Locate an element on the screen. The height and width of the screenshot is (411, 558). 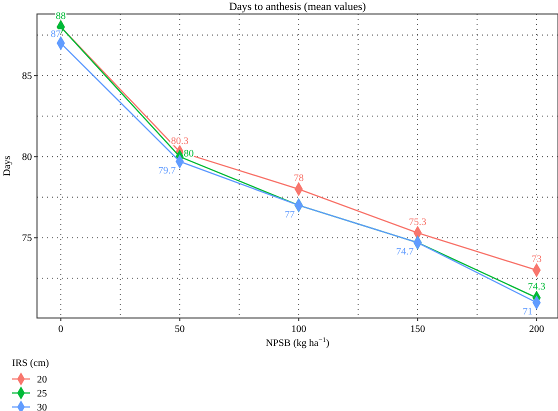
data-label: 80.3 is located at coordinates (179, 141).